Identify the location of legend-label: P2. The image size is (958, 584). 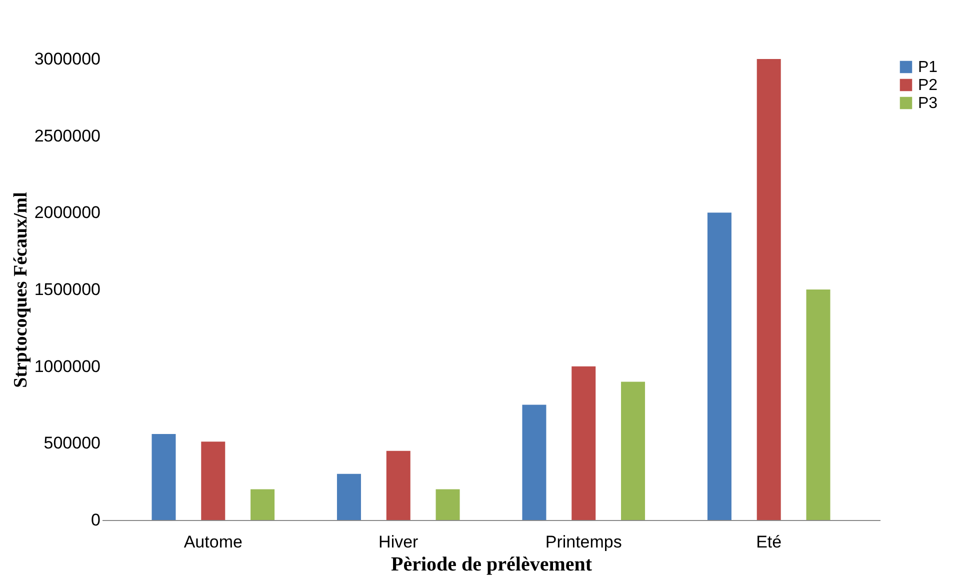
(928, 85).